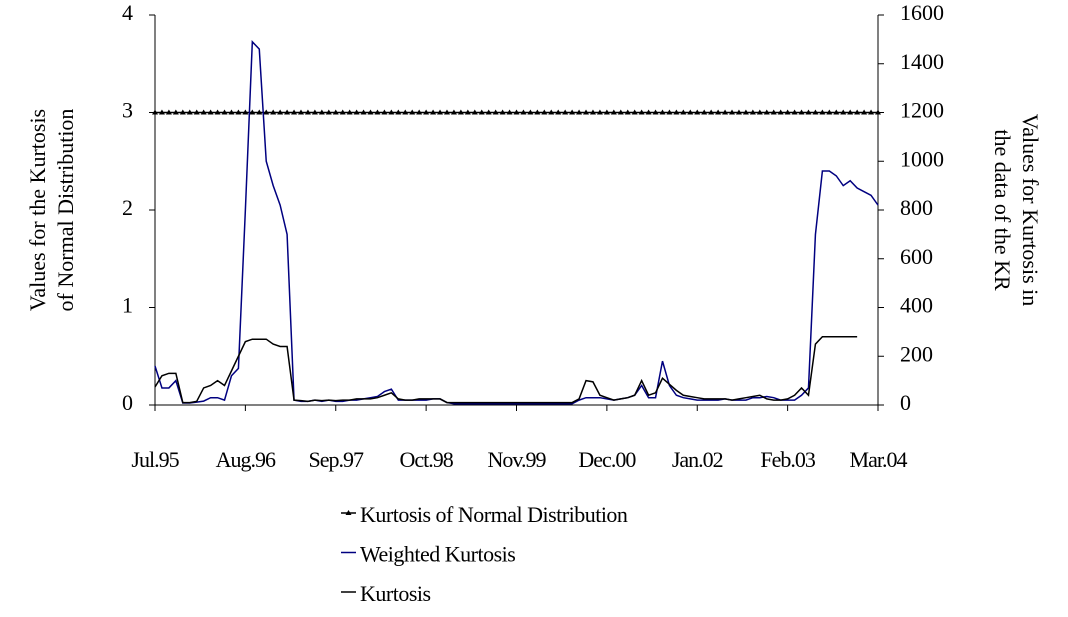  I want to click on x-tick-label: Mar.04, so click(879, 459).